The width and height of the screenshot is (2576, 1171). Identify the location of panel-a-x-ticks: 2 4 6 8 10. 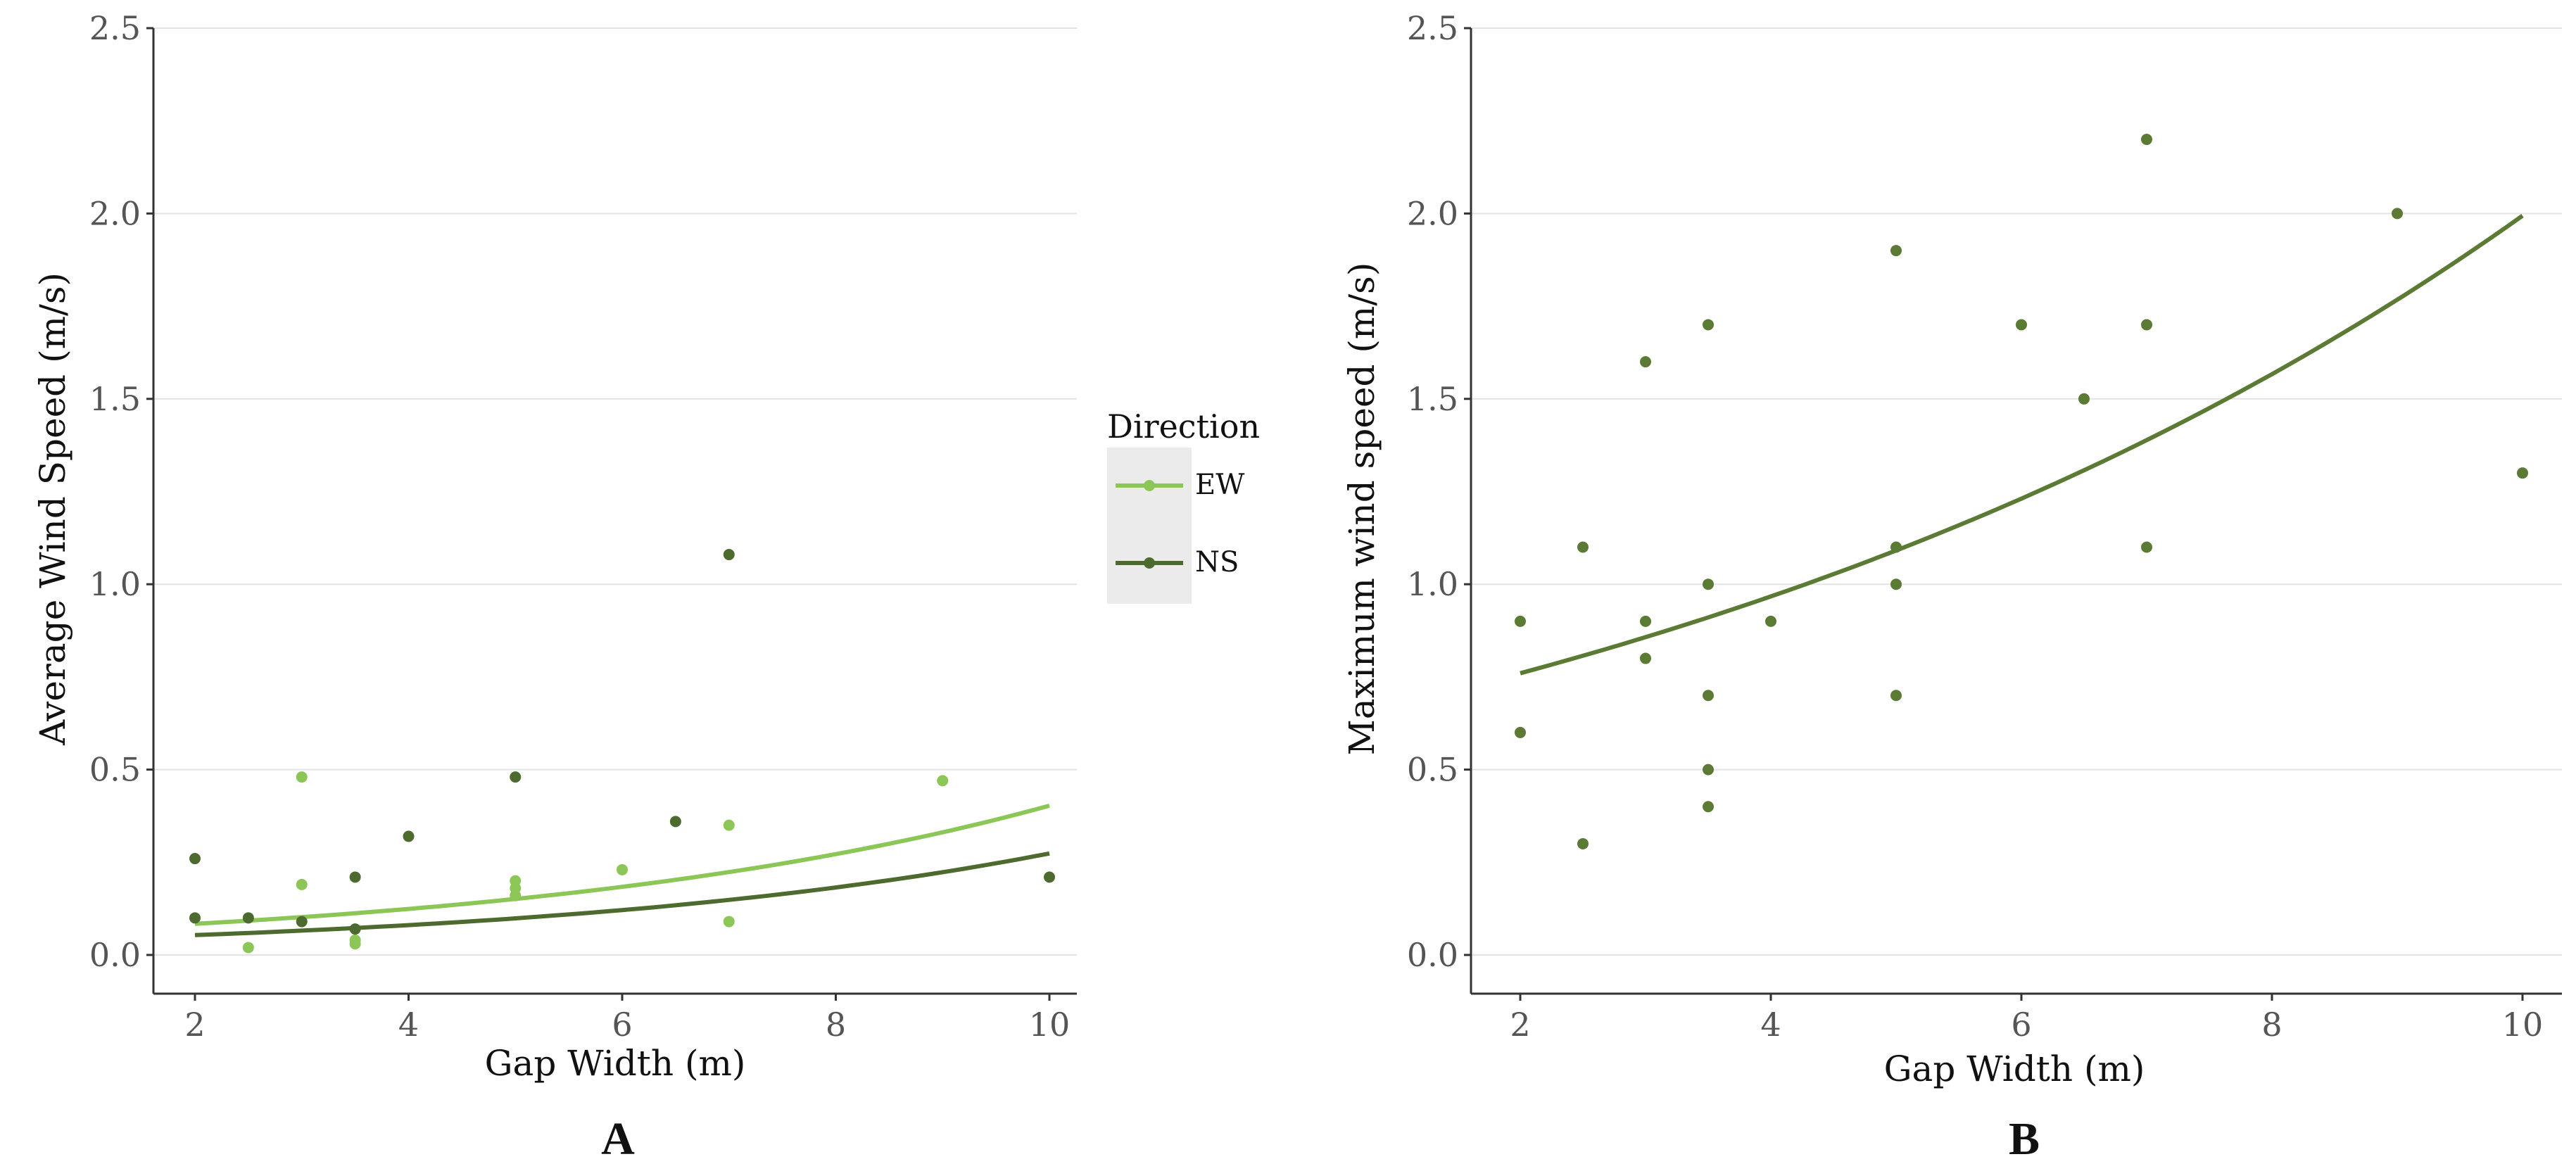
(627, 1019).